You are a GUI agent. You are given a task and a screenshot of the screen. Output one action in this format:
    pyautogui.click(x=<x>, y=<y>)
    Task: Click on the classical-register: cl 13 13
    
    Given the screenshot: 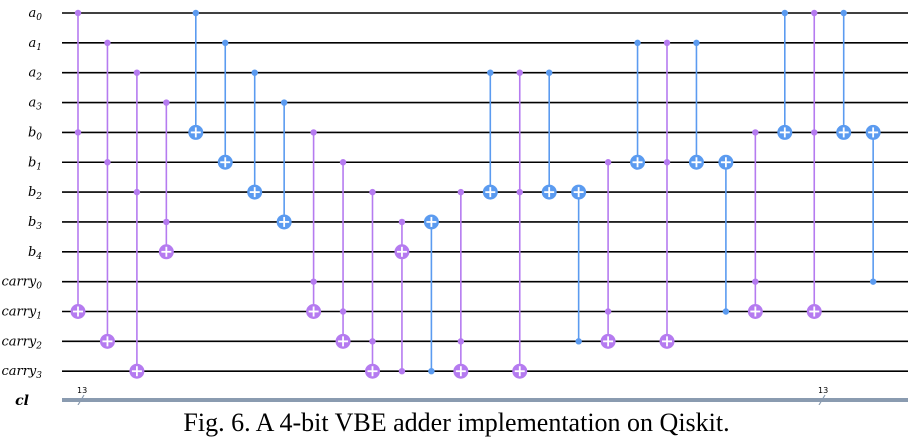 What is the action you would take?
    pyautogui.click(x=461, y=395)
    